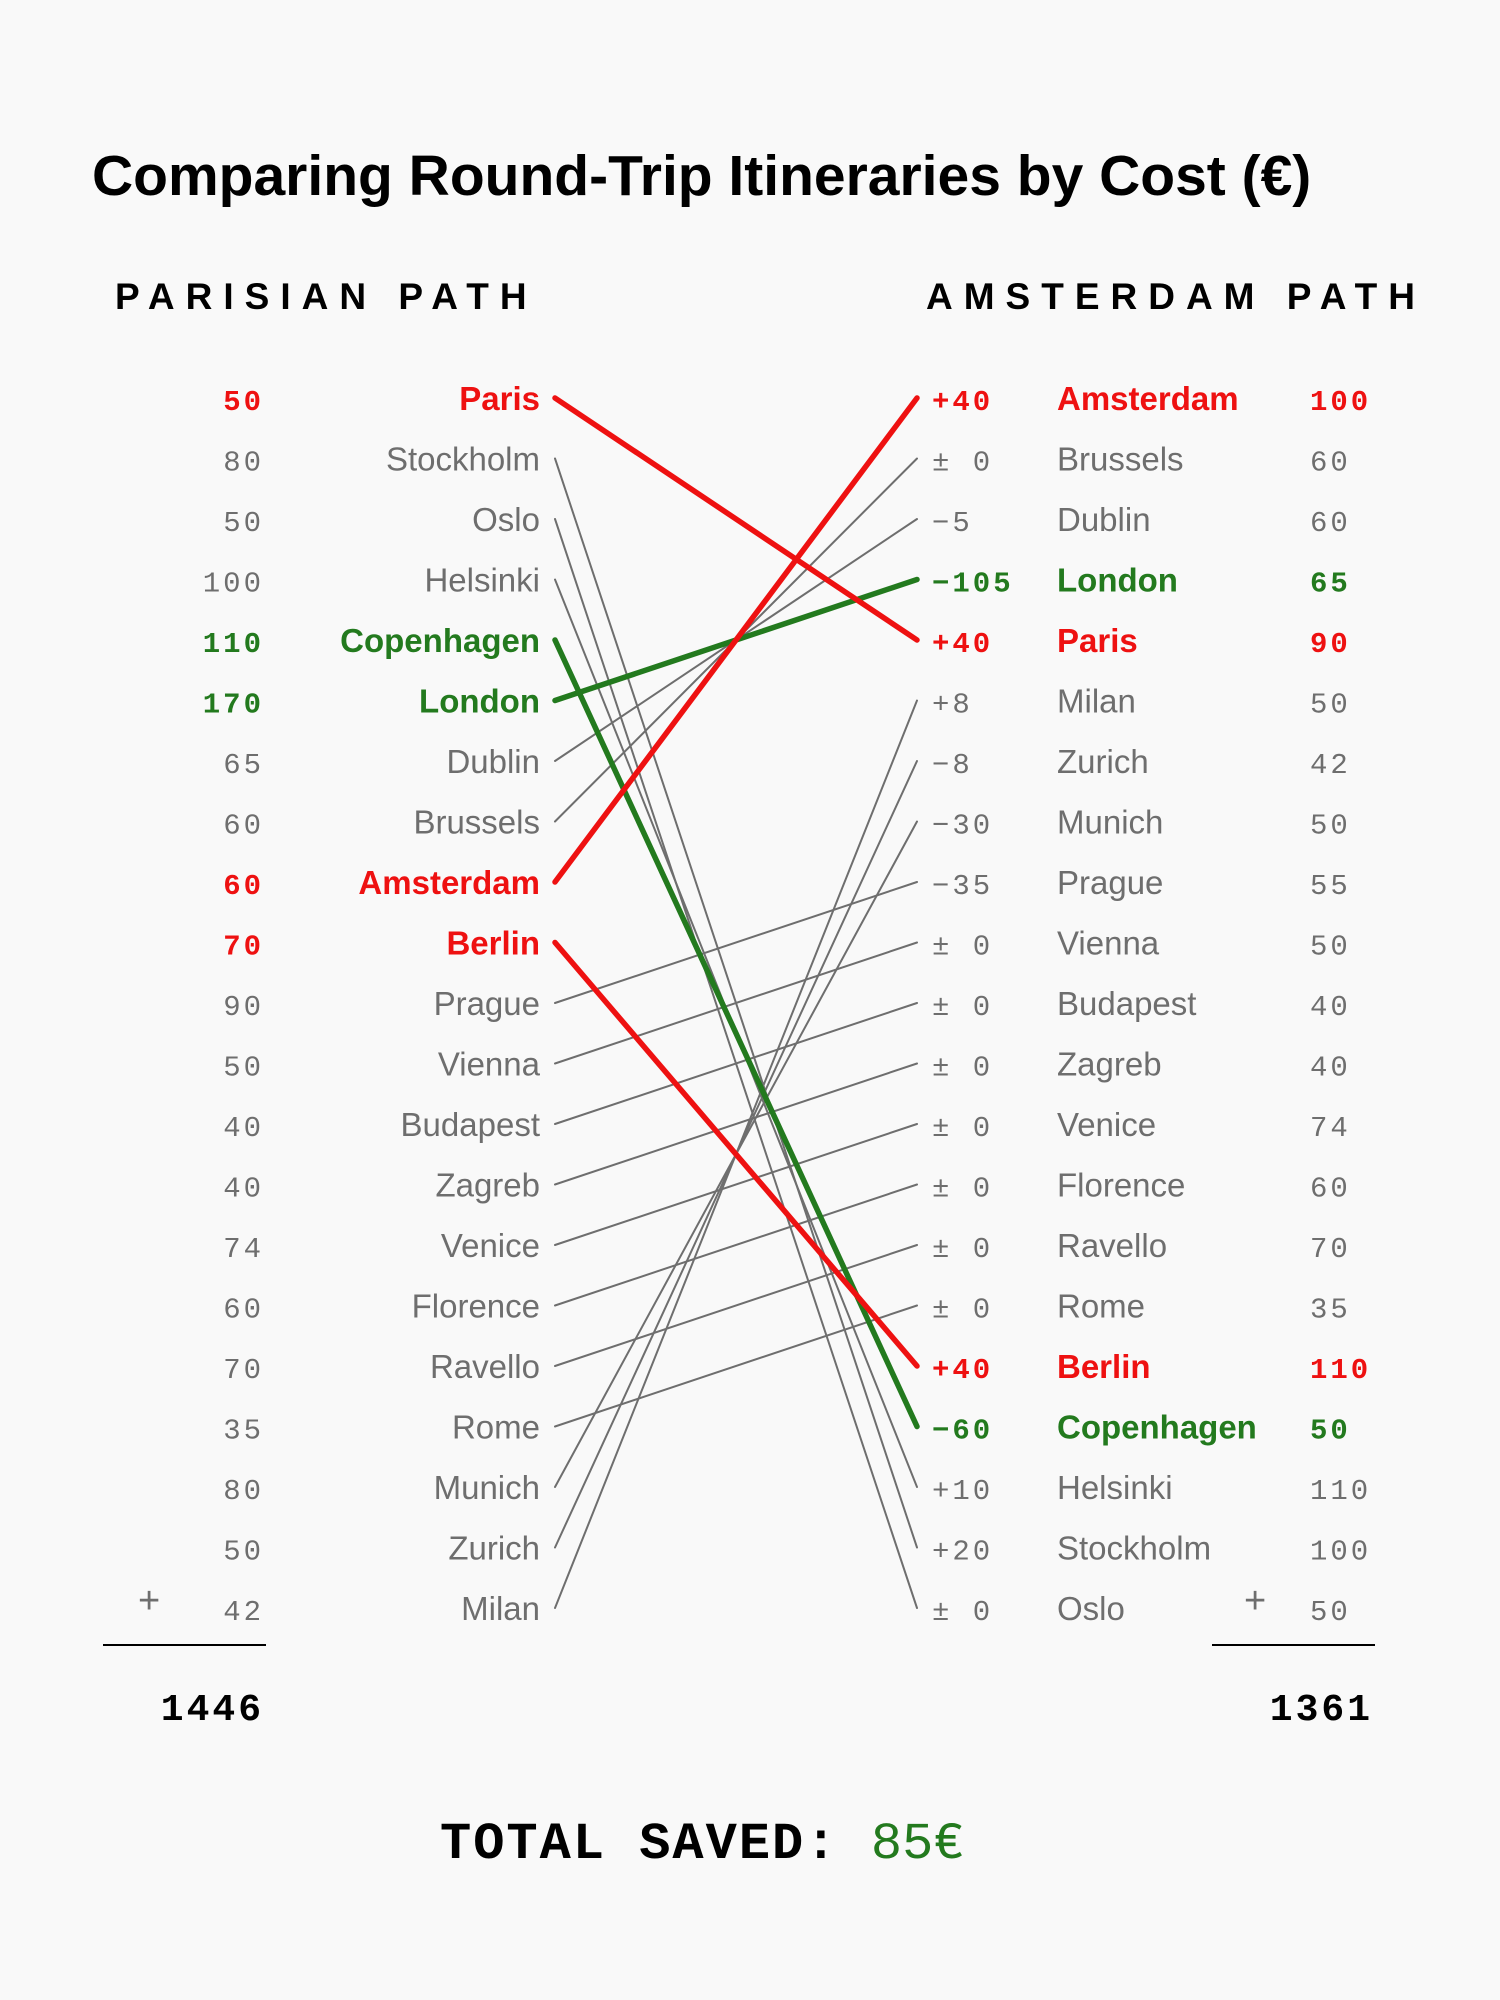  Describe the element at coordinates (494, 1548) in the screenshot. I see `left-city-zurich: Zurich` at that location.